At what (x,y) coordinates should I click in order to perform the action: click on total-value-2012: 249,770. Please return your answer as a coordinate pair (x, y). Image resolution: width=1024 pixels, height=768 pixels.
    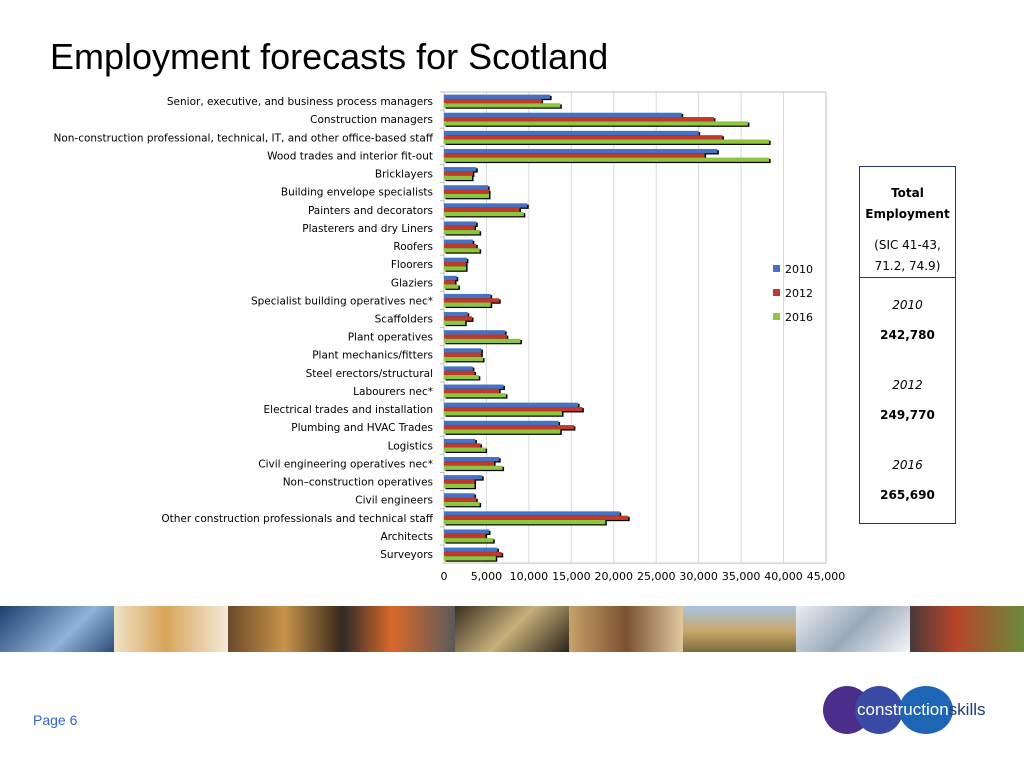
    Looking at the image, I should click on (907, 415).